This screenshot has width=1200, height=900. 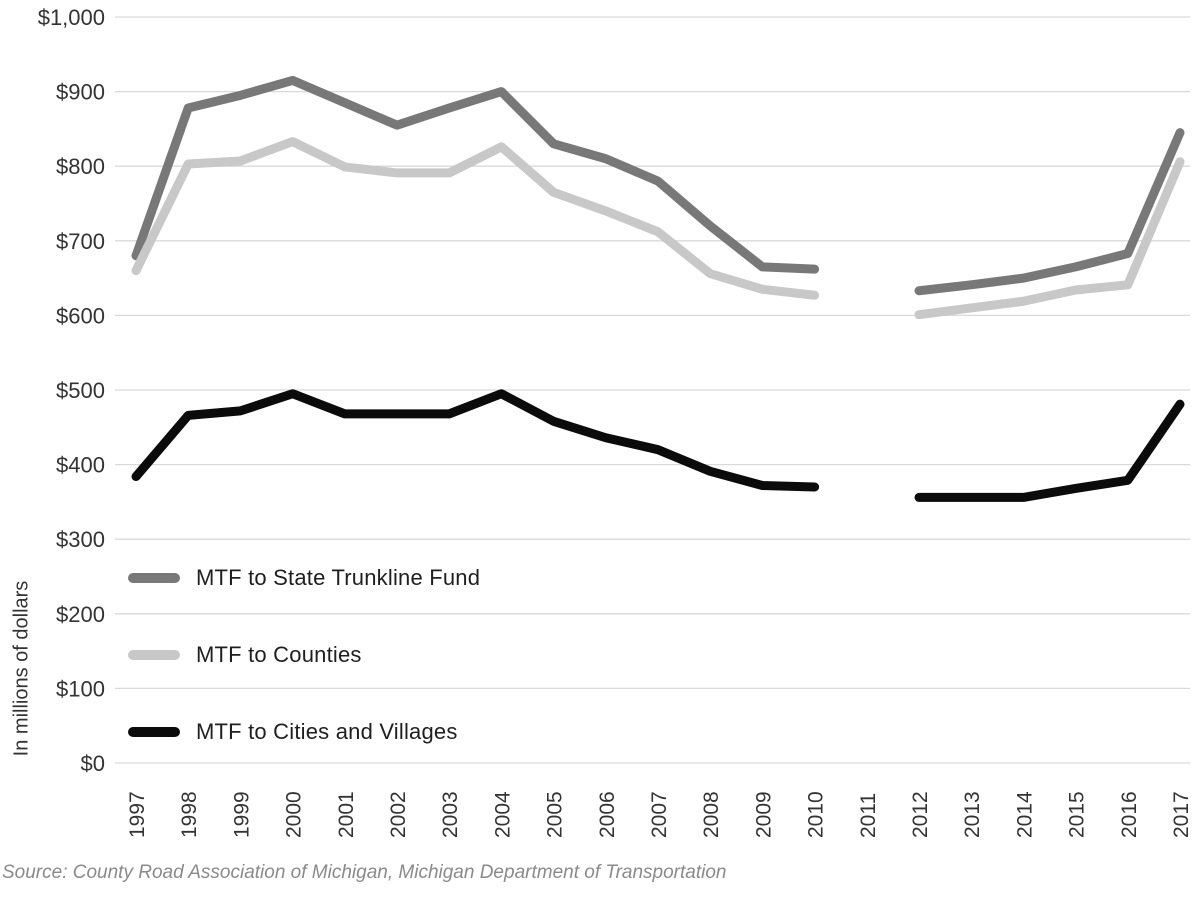 What do you see at coordinates (80, 688) in the screenshot?
I see `y-tick-label: $100` at bounding box center [80, 688].